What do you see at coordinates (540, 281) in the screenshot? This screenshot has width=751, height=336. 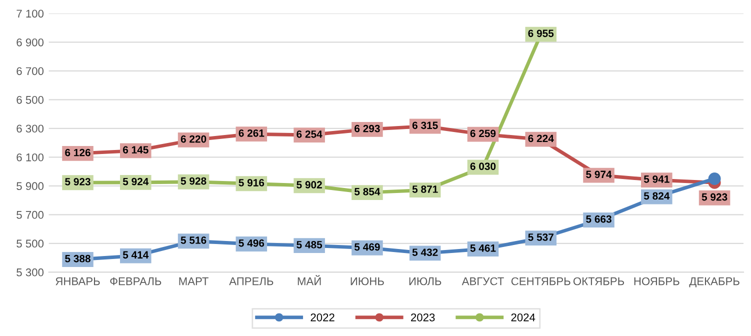 I see `x-tick-label: СЕНТЯБРЬ` at bounding box center [540, 281].